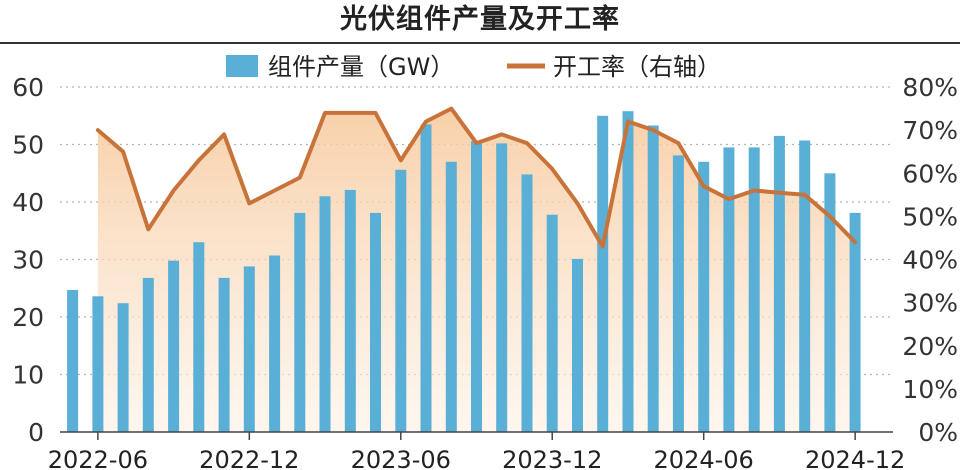 This screenshot has height=470, width=960. What do you see at coordinates (36, 432) in the screenshot?
I see `y-left-tick-label: 0` at bounding box center [36, 432].